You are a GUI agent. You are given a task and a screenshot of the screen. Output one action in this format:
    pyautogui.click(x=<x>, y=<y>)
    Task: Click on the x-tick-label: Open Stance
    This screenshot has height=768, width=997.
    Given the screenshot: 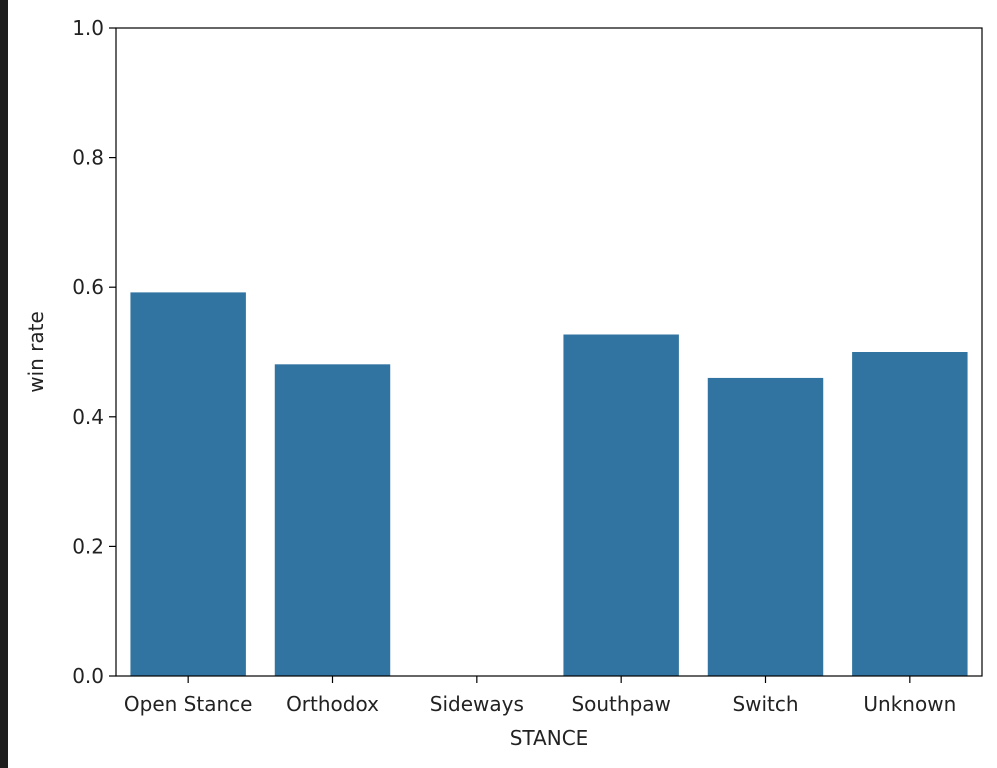 What is the action you would take?
    pyautogui.click(x=188, y=704)
    